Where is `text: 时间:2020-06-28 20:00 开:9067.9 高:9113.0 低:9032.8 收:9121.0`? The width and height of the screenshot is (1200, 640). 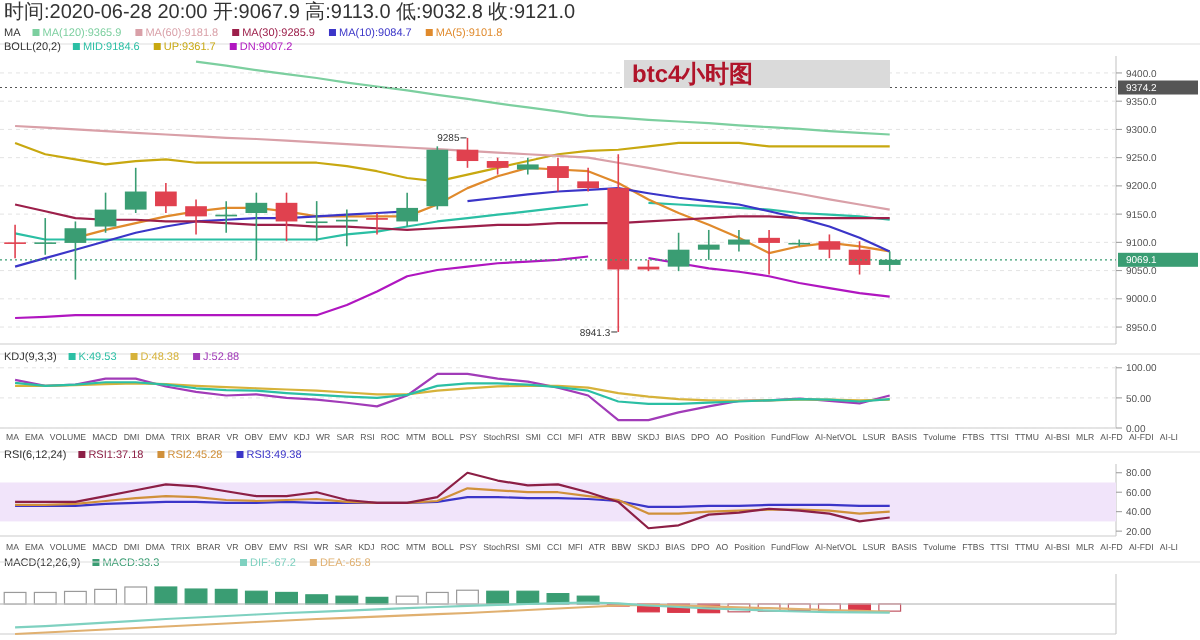
text: 时间:2020-06-28 20:00 开:9067.9 高:9113.0 低:9032.8 收:9121.0 is located at coordinates (290, 12).